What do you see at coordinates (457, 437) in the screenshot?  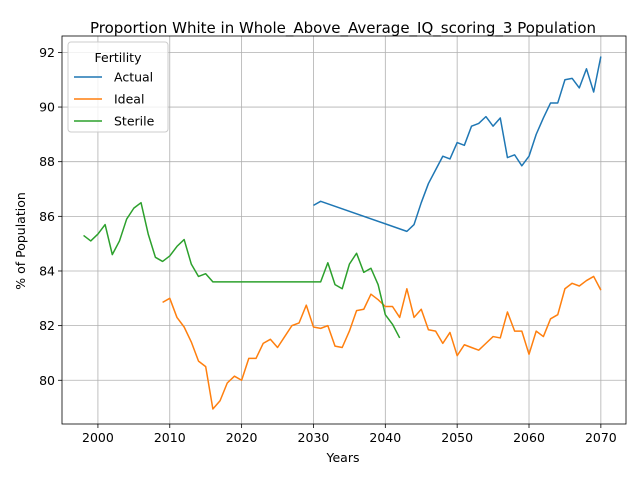 I see `x-tick-label: 2050` at bounding box center [457, 437].